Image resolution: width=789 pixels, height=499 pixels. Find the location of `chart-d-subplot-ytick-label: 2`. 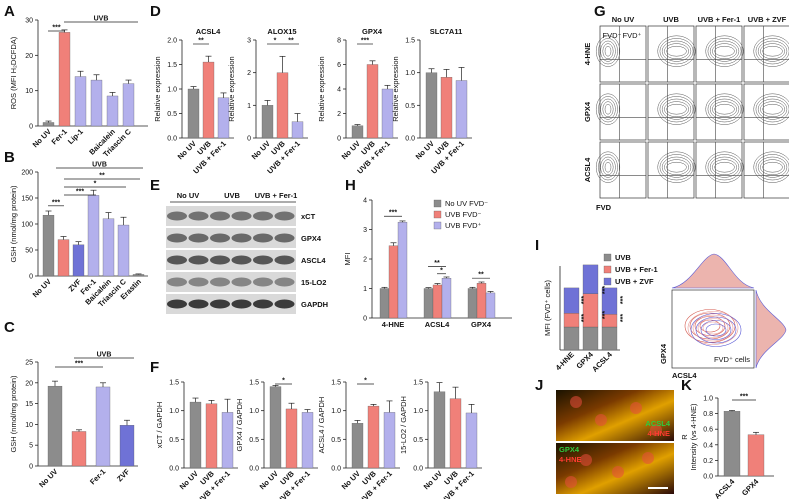

chart-d-subplot-ytick-label: 2 is located at coordinates (249, 73).